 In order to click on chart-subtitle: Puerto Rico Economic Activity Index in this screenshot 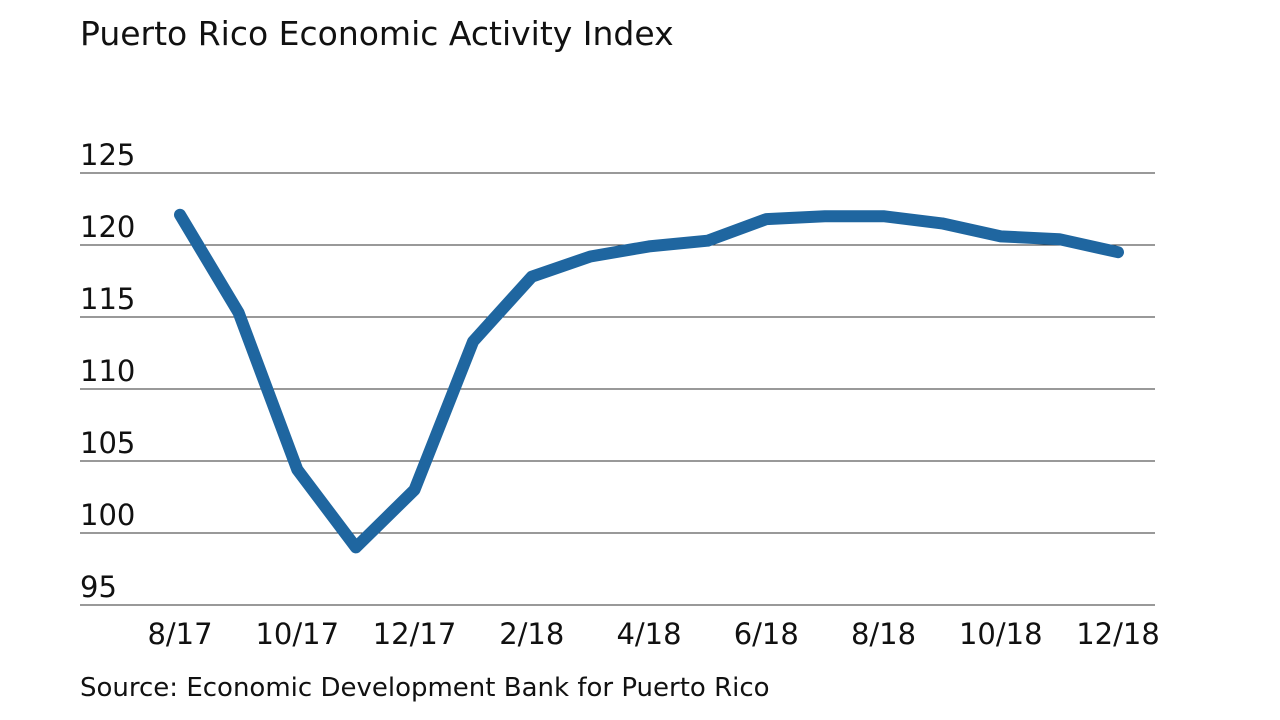, I will do `click(377, 33)`.